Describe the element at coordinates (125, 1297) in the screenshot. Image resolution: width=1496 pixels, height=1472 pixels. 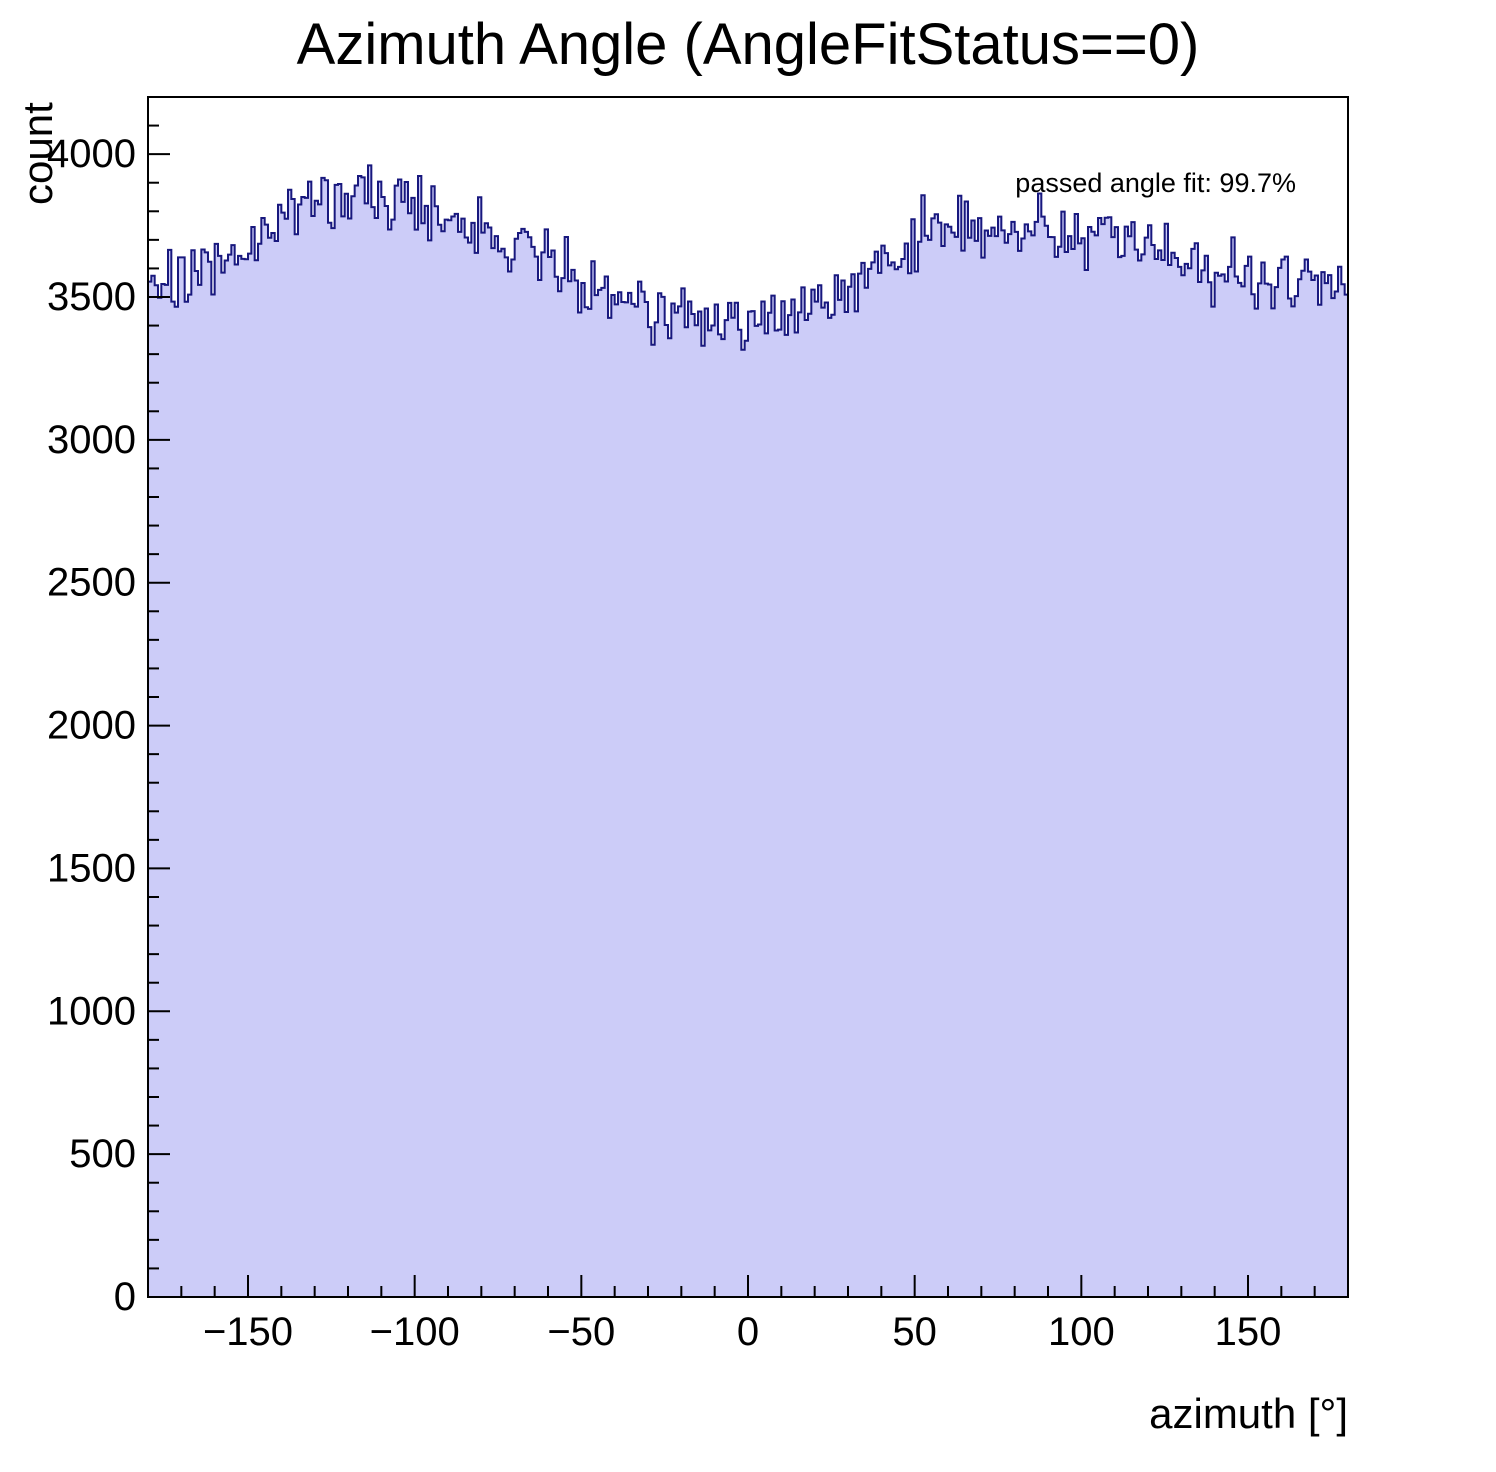
I see `y-tick-label: 0` at that location.